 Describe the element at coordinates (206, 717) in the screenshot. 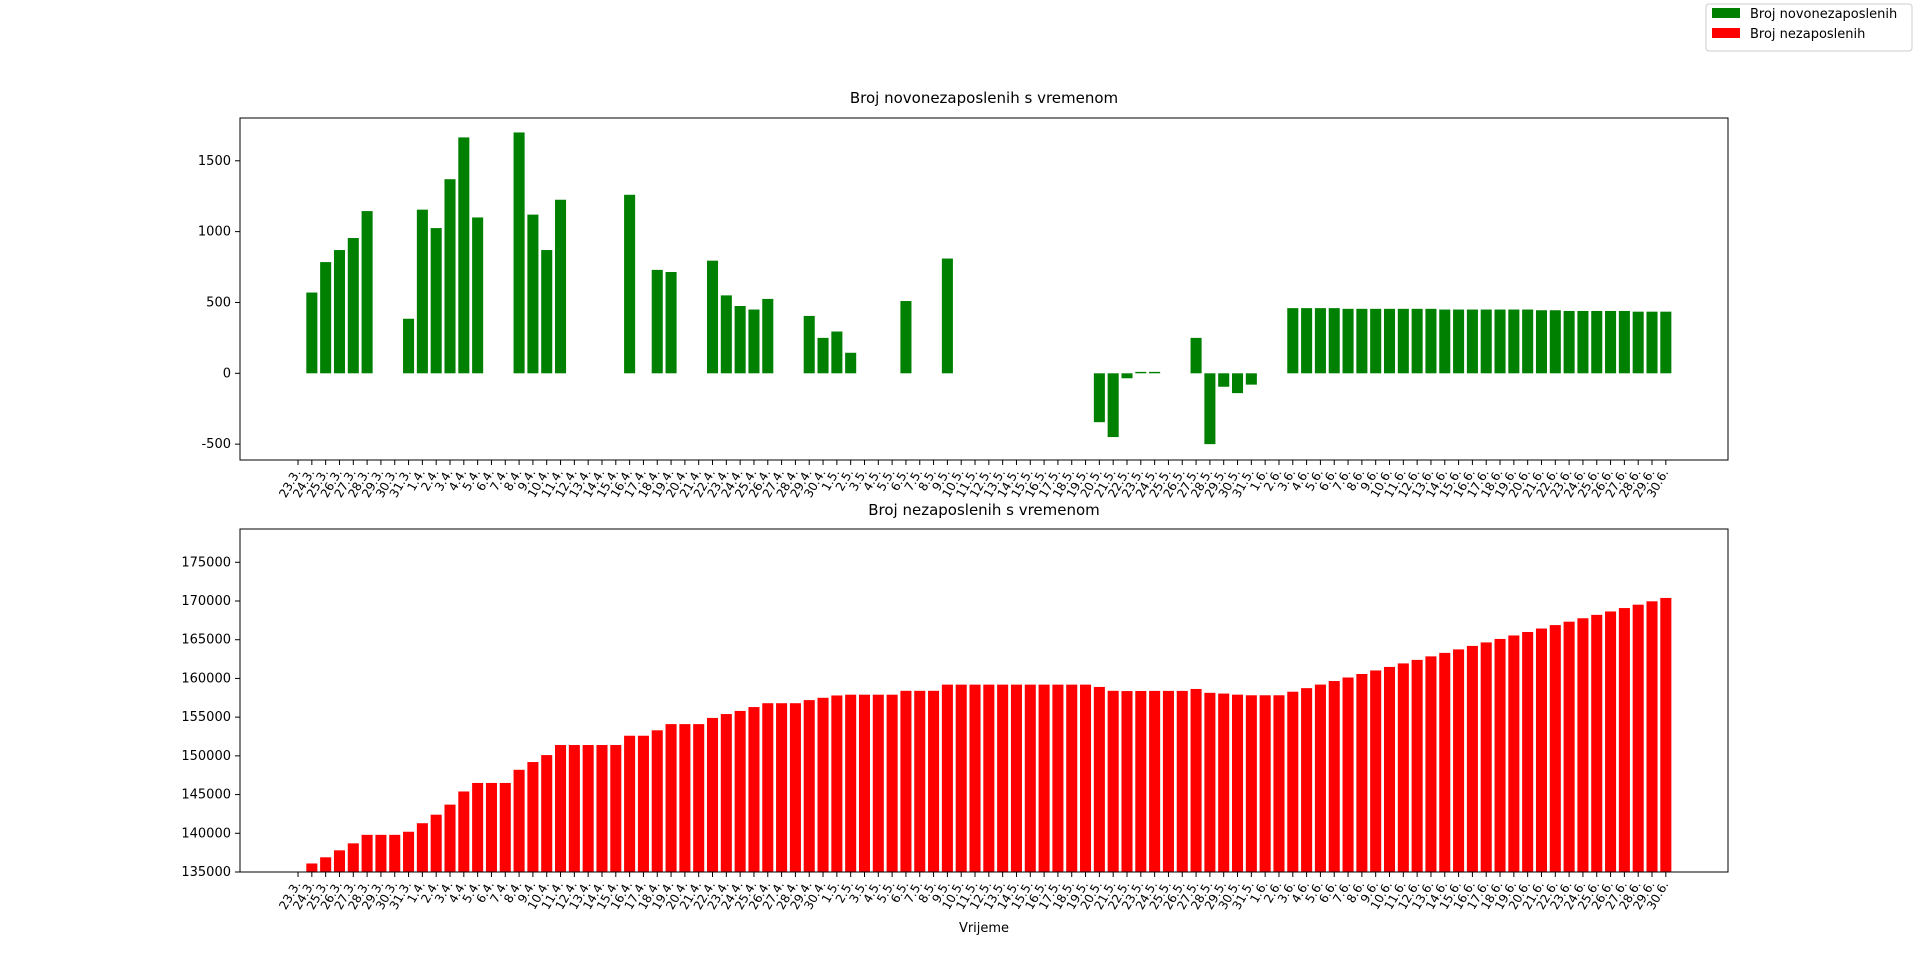

I see `y-tick-label: 155000` at that location.